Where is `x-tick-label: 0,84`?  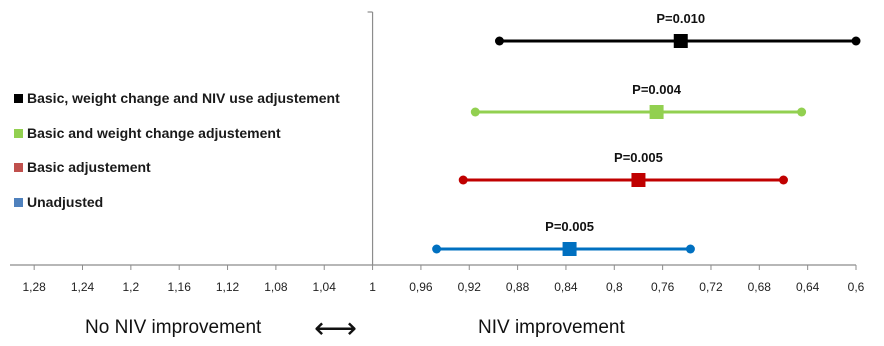 x-tick-label: 0,84 is located at coordinates (566, 287).